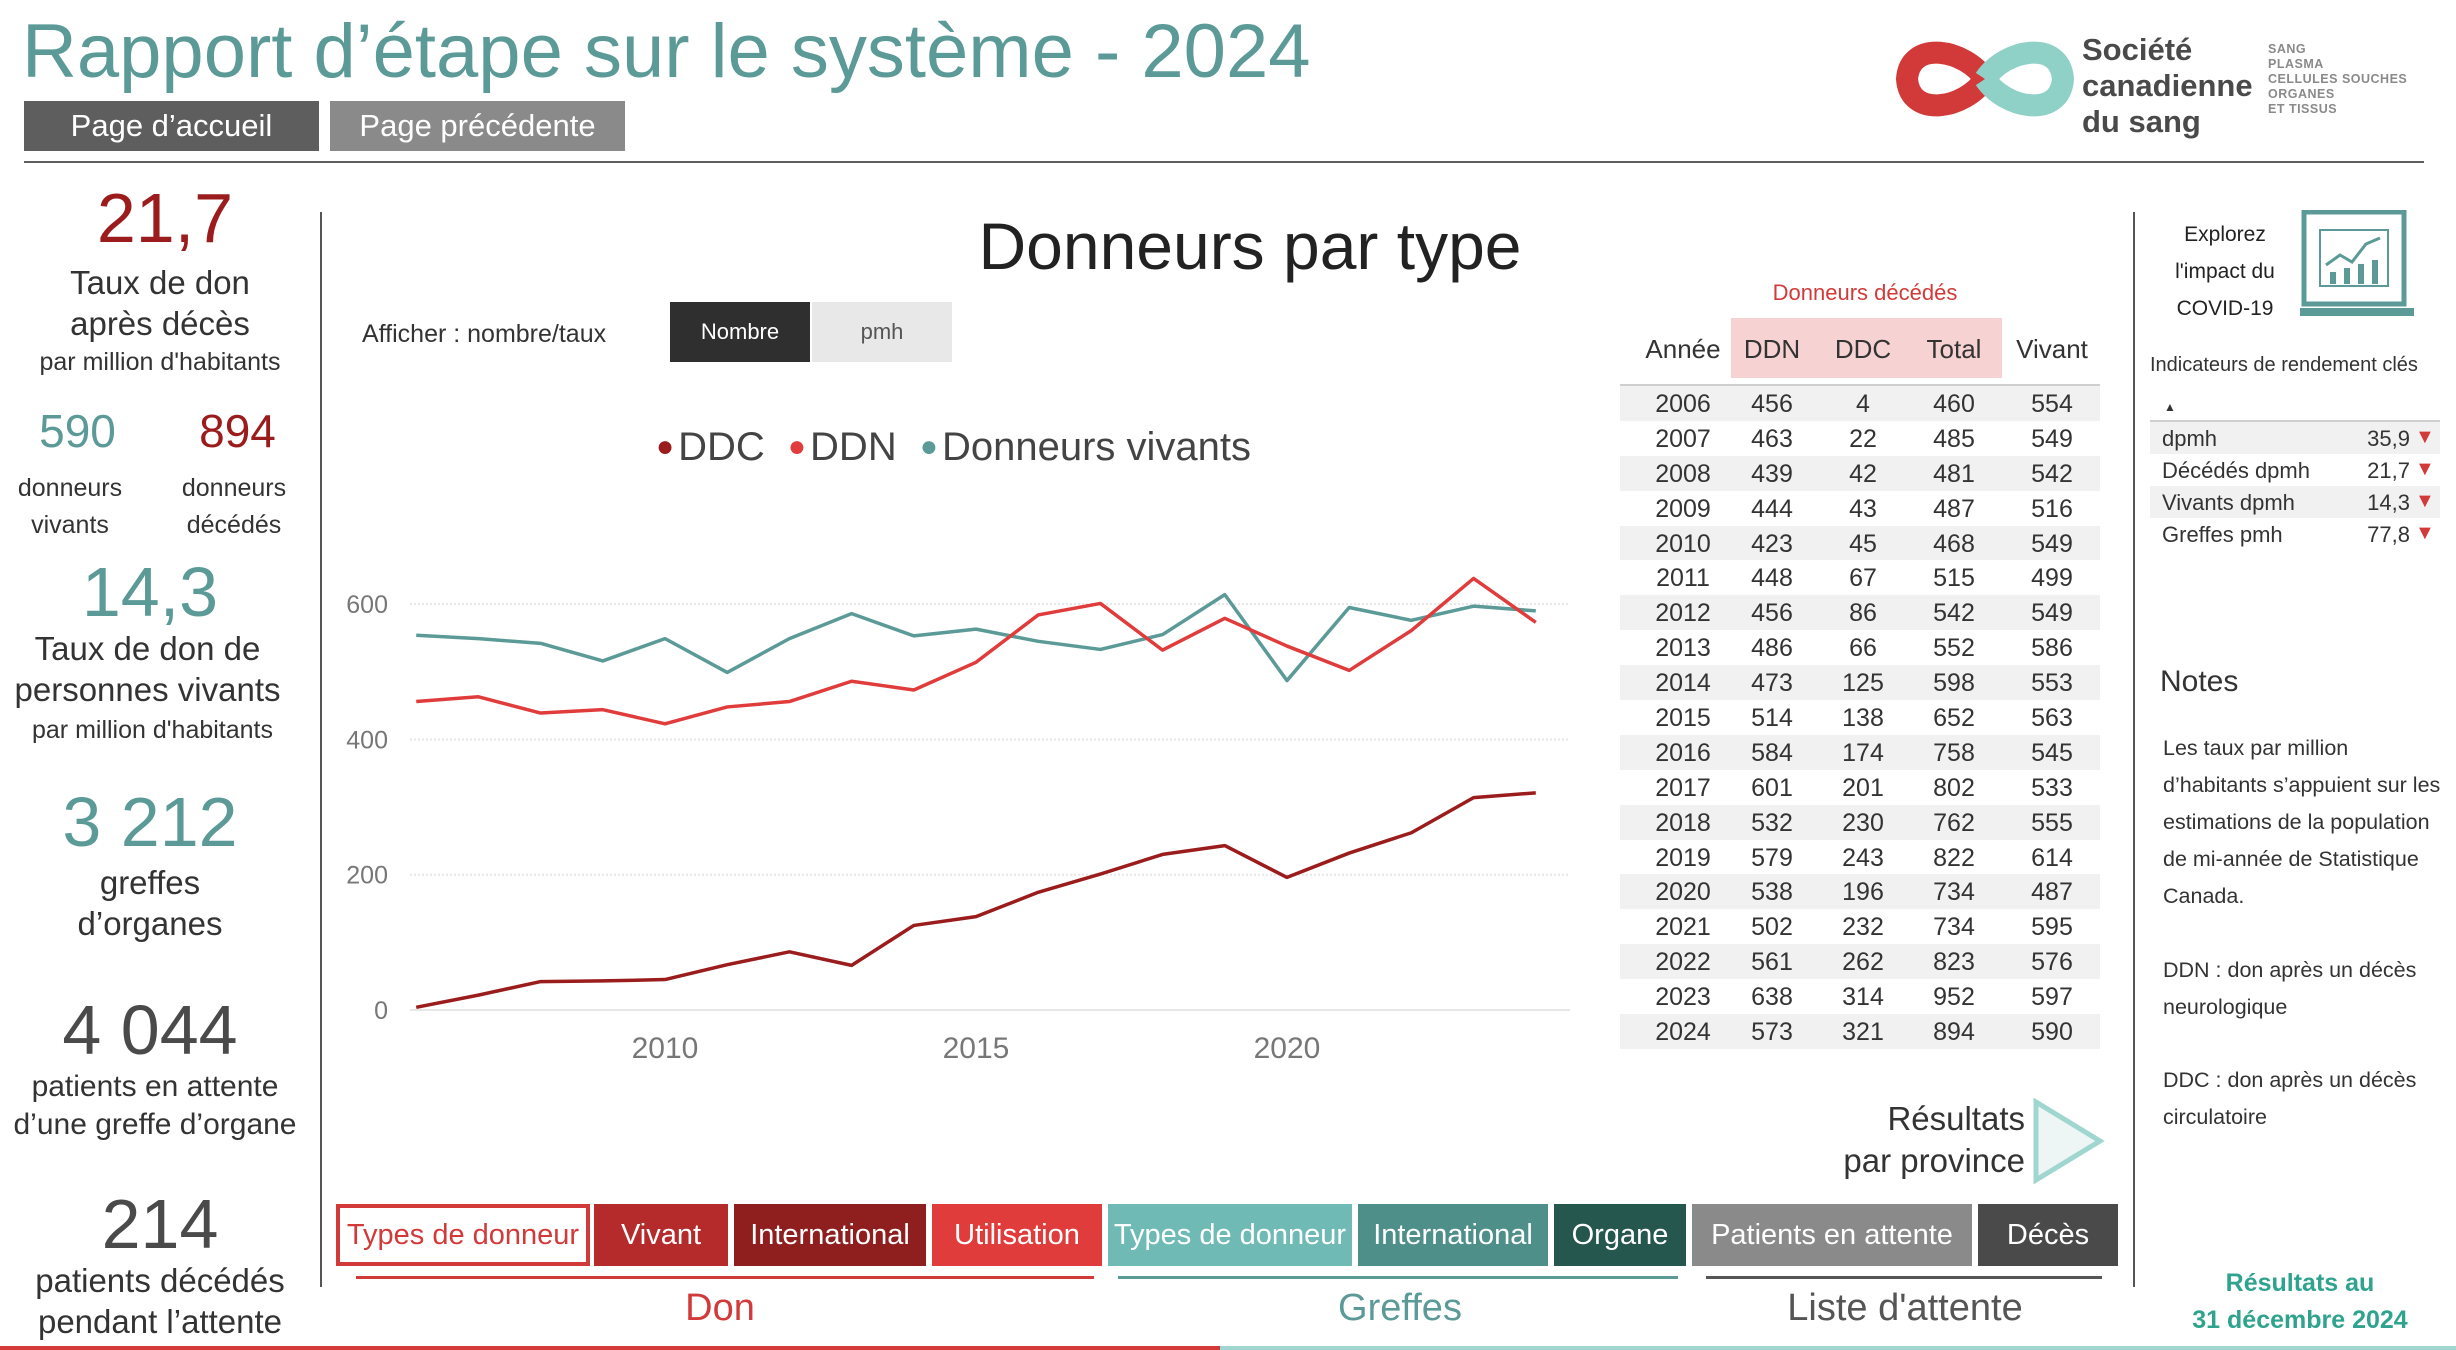  Describe the element at coordinates (1954, 892) in the screenshot. I see `table-cell: 734` at that location.